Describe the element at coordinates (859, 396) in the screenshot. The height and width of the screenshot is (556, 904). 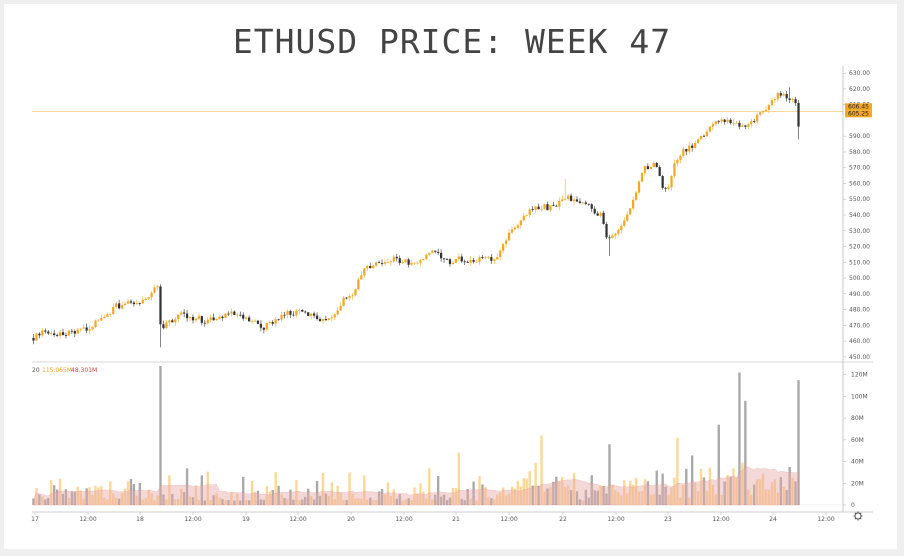
I see `volume-tick-label: 100M` at that location.